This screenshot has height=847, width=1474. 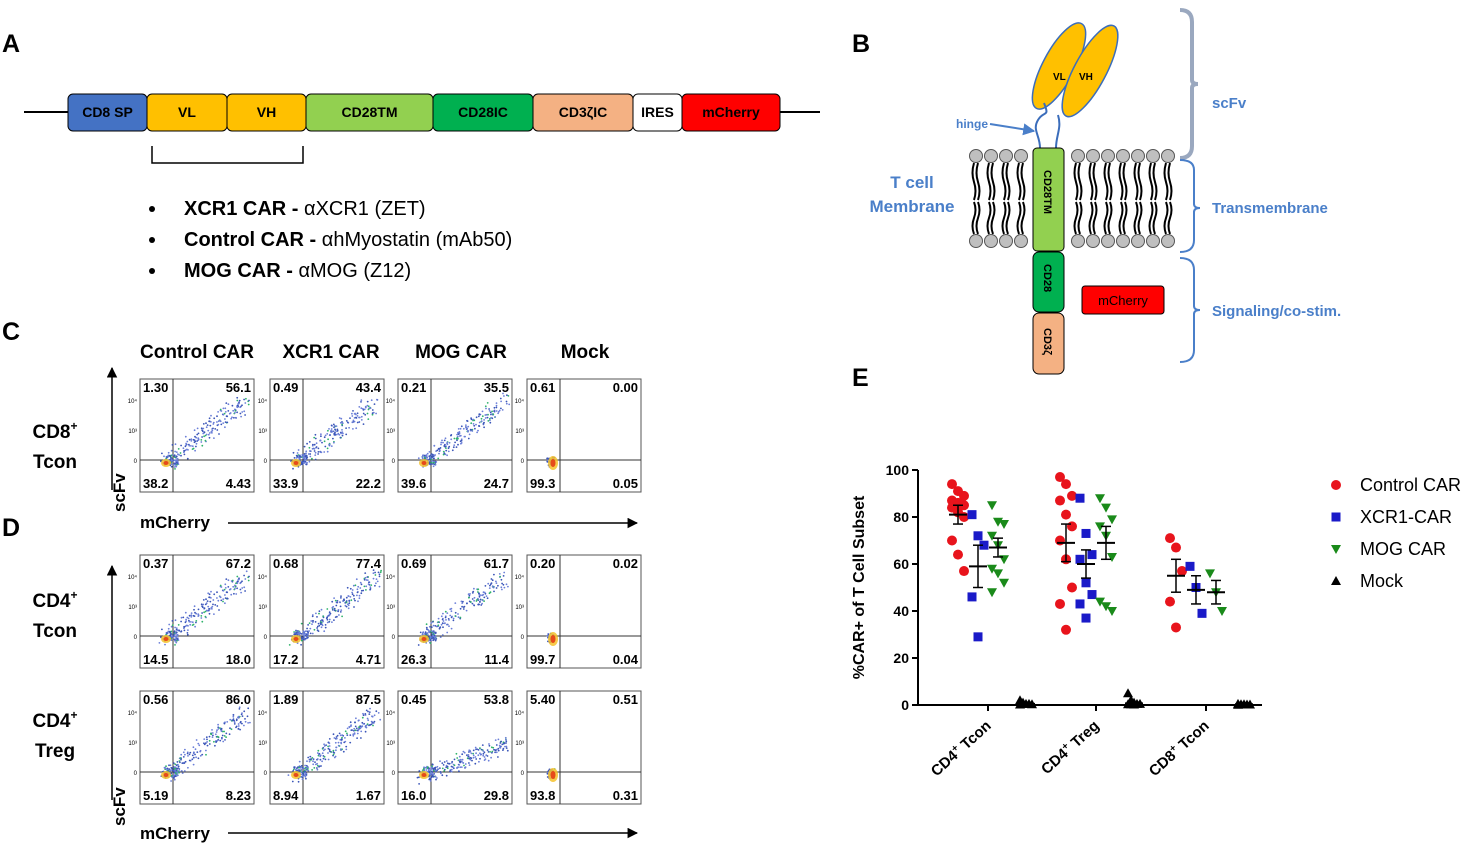 What do you see at coordinates (54, 431) in the screenshot?
I see `flow-row-label: CD8+` at bounding box center [54, 431].